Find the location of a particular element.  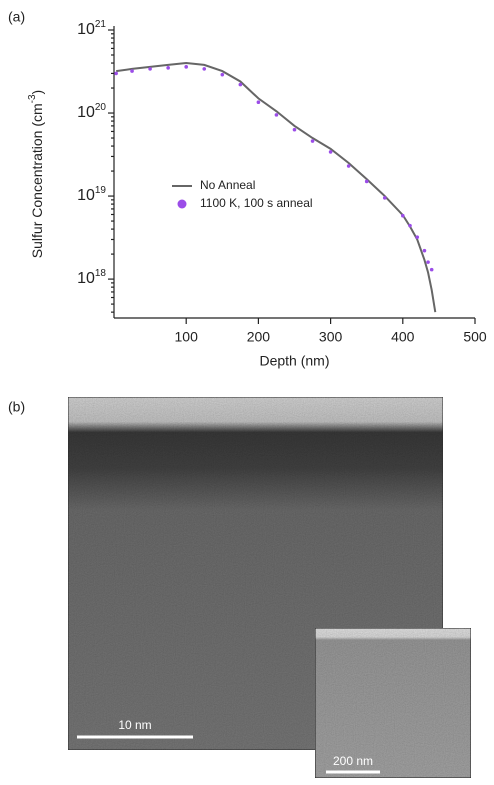

y-tick-label: 1021 is located at coordinates (91, 29).